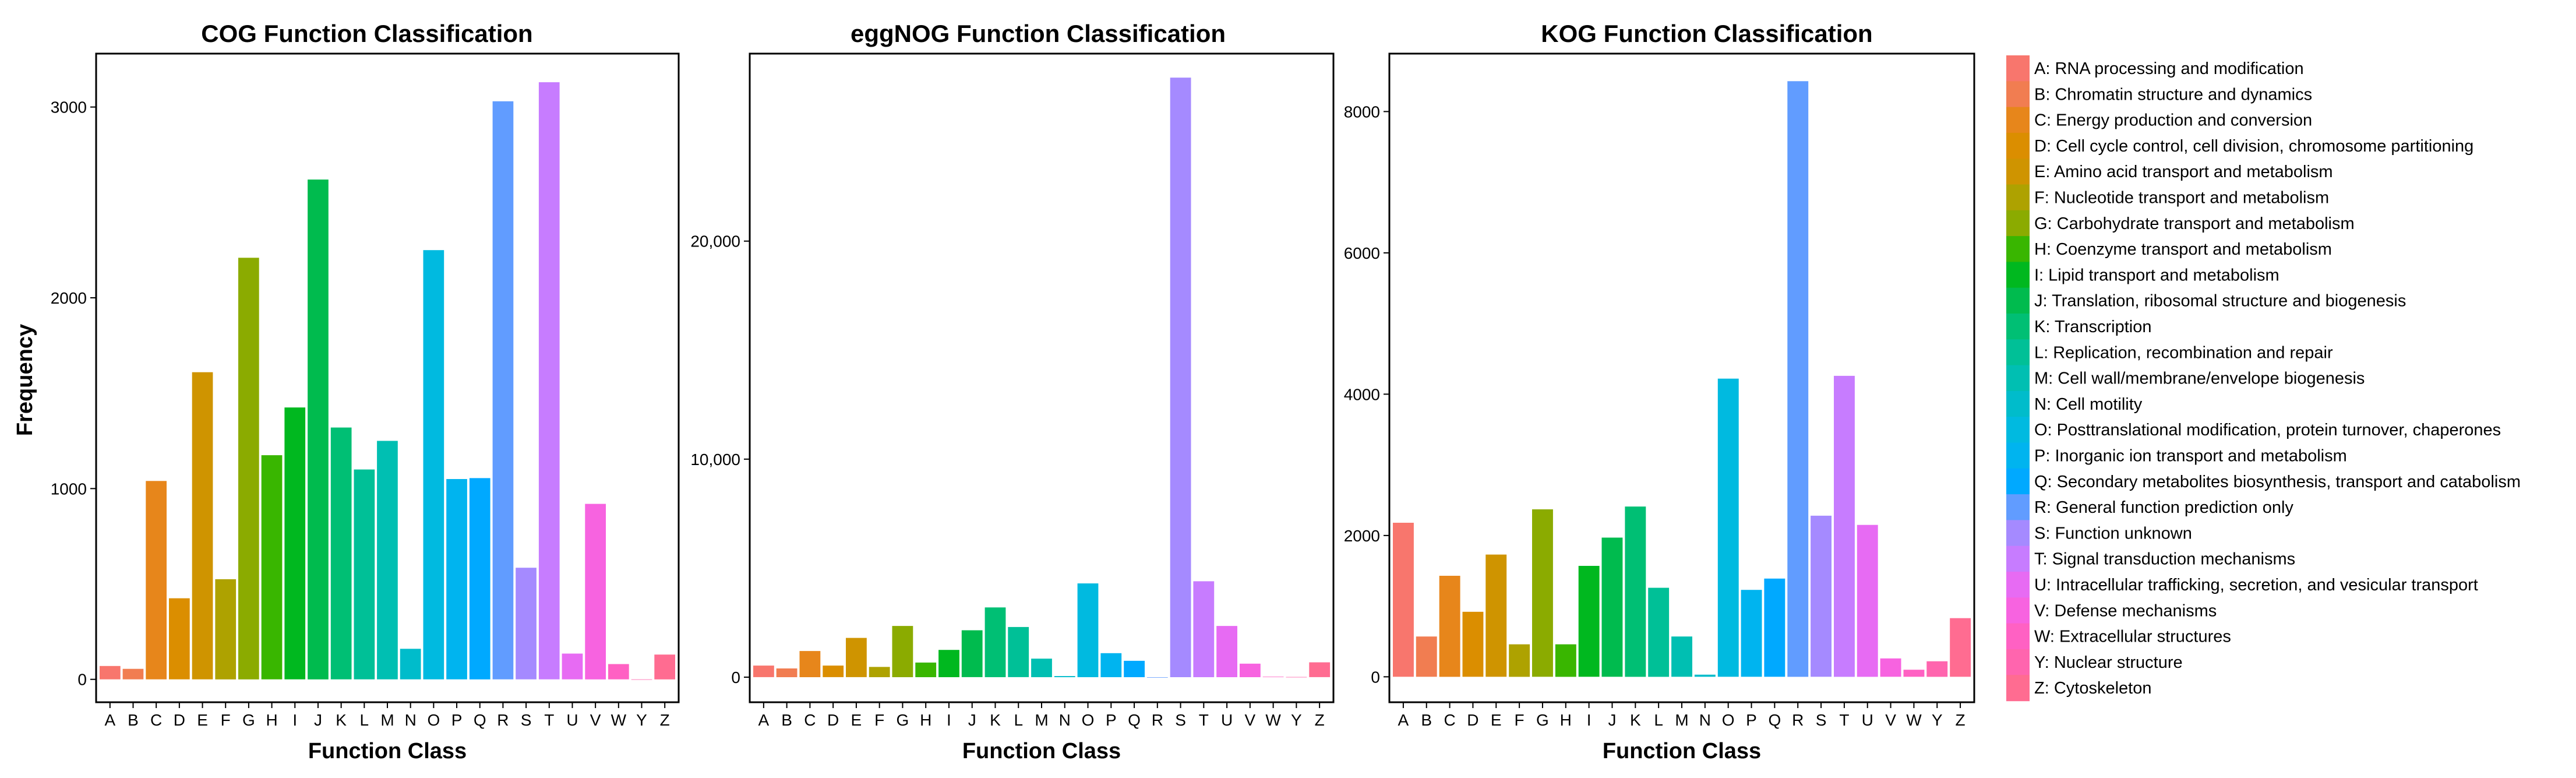  Describe the element at coordinates (2018, 172) in the screenshot. I see `legend-swatch-E` at that location.